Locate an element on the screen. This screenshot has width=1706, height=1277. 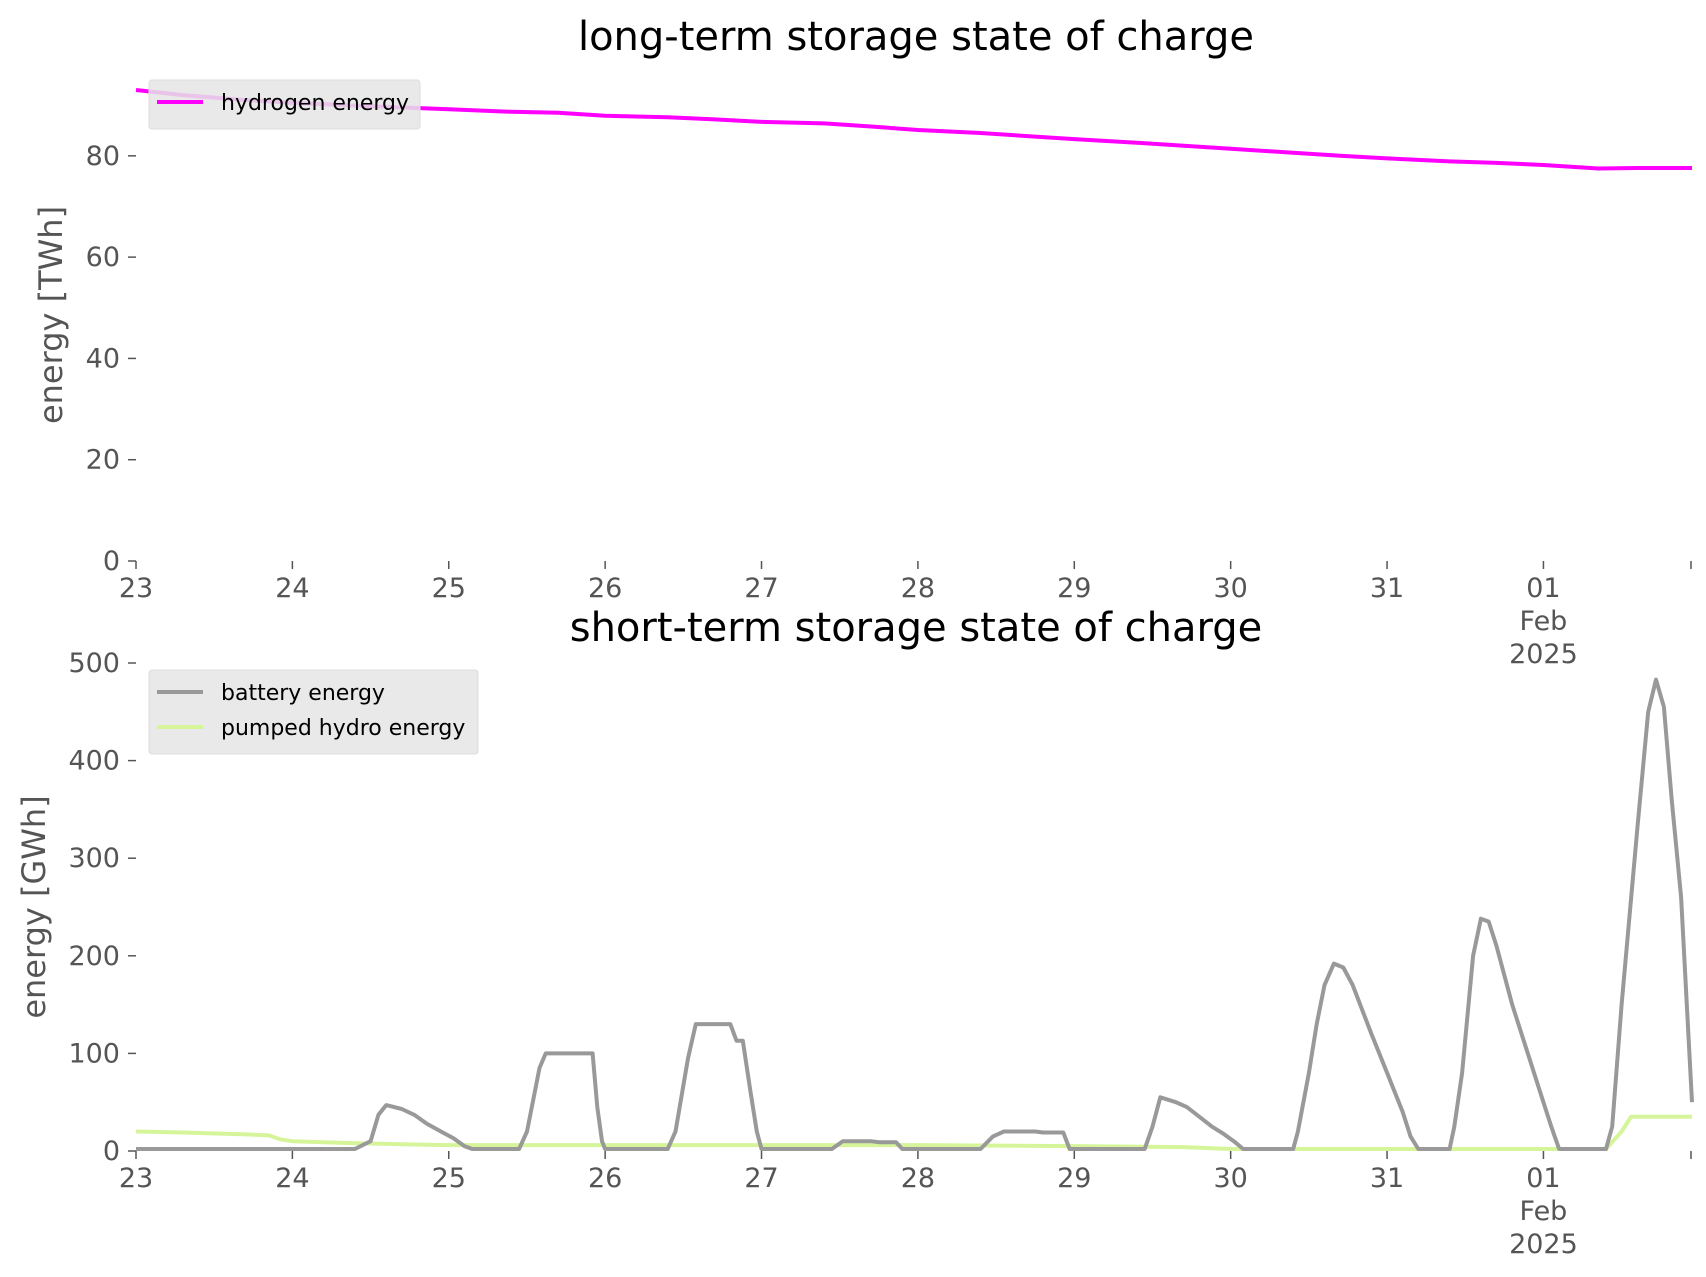
series-line-pumped-hydro-energy is located at coordinates (913, 1132).